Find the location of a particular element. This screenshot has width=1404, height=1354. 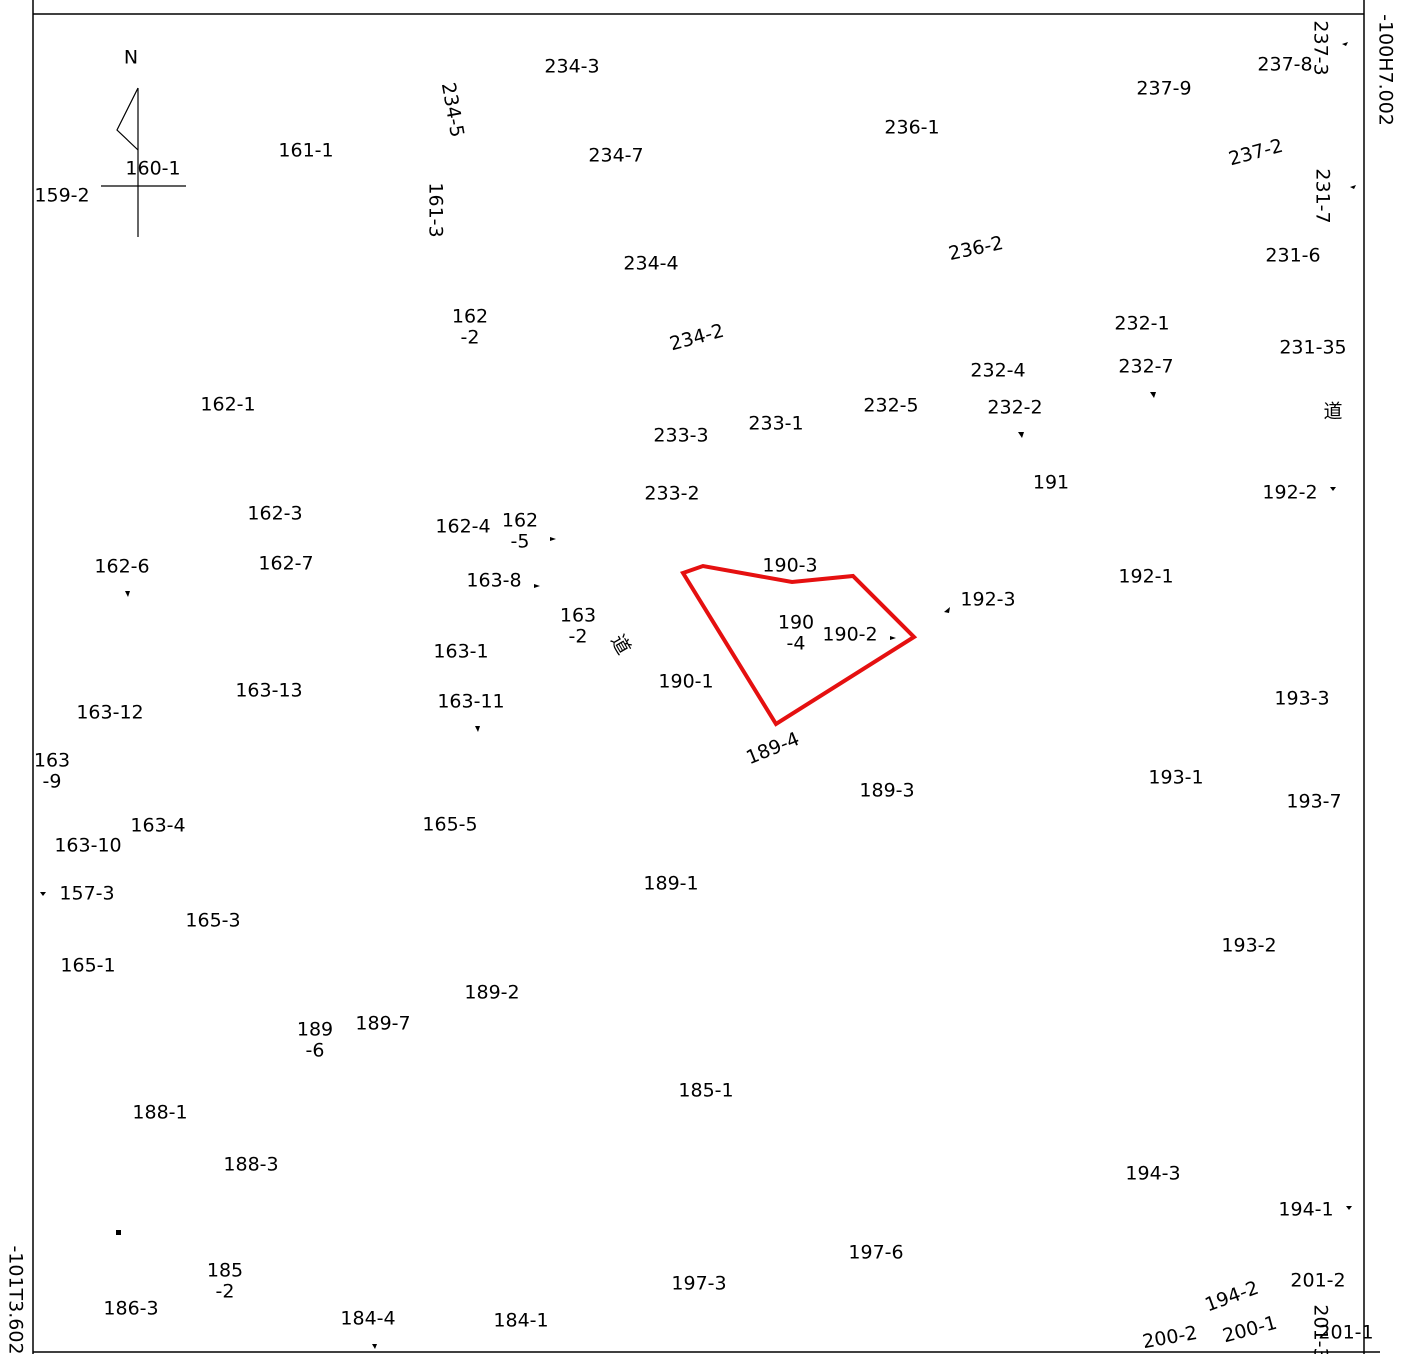

parcel-label: 237-9 is located at coordinates (1163, 89).